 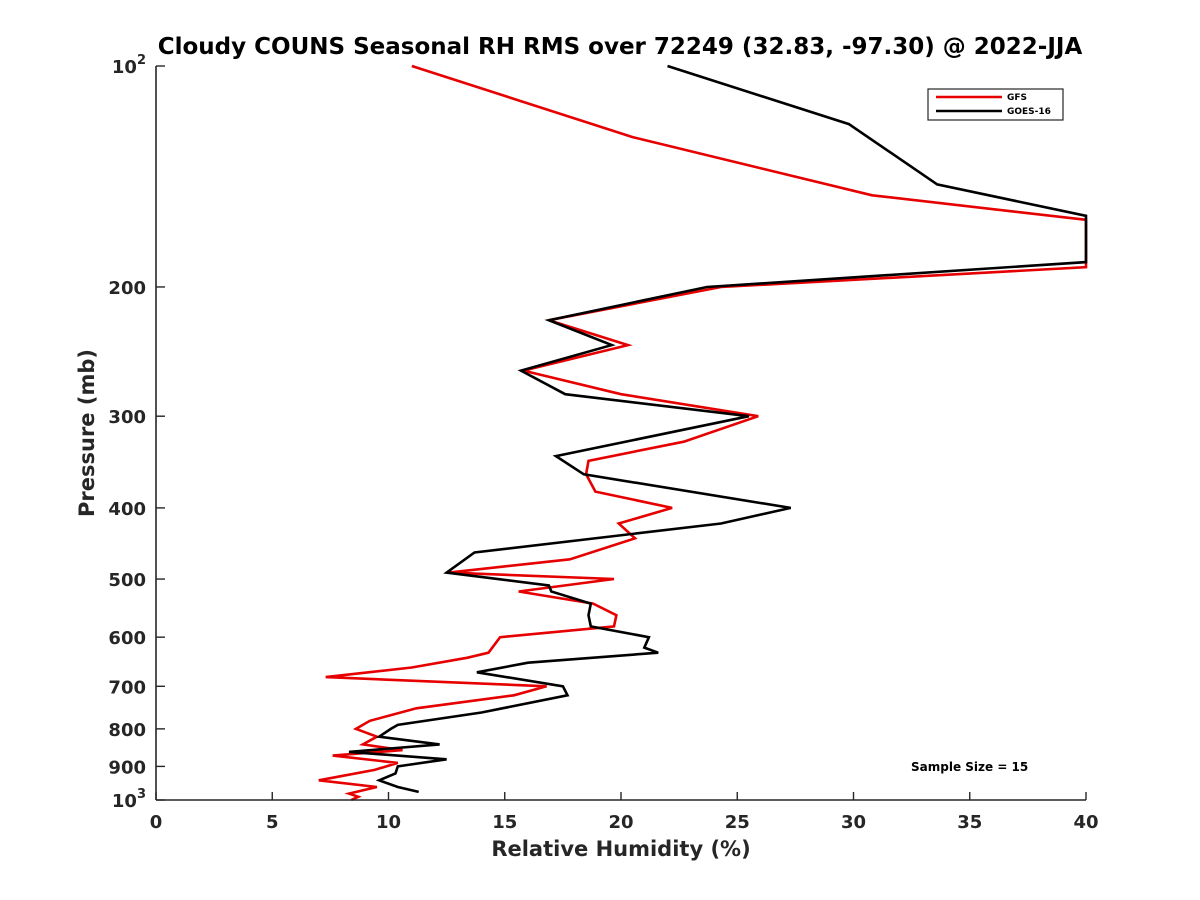 I want to click on y-axis-label: Pressure (mb), so click(x=87, y=433).